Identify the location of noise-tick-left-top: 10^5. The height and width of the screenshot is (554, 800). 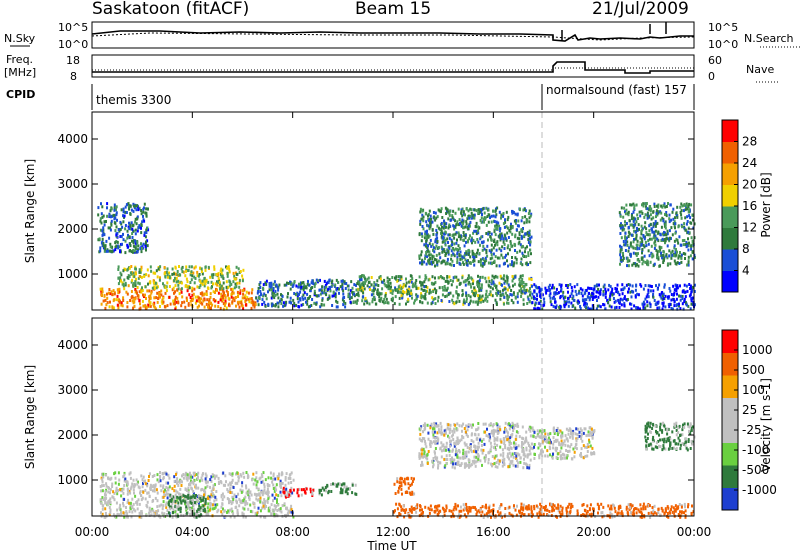
(73, 27).